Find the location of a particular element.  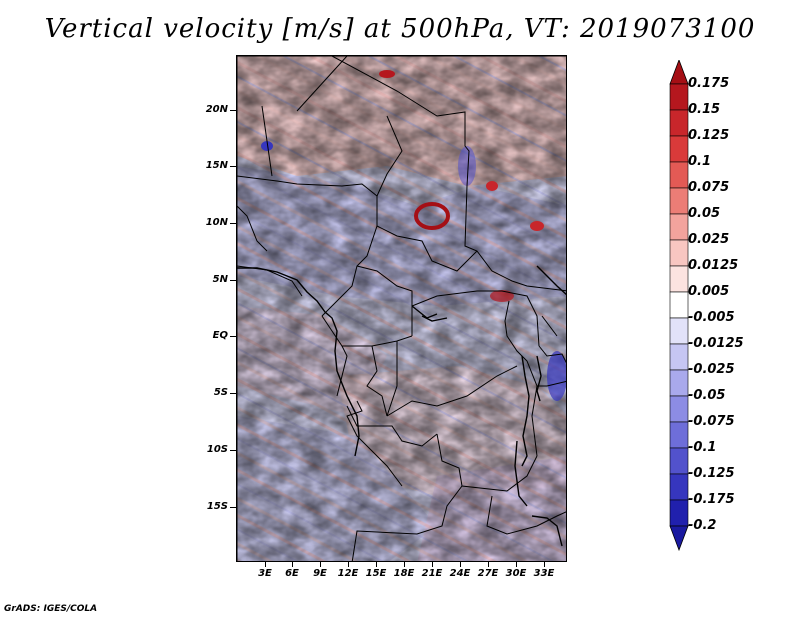

lat-label: 10N is located at coordinates (216, 222).